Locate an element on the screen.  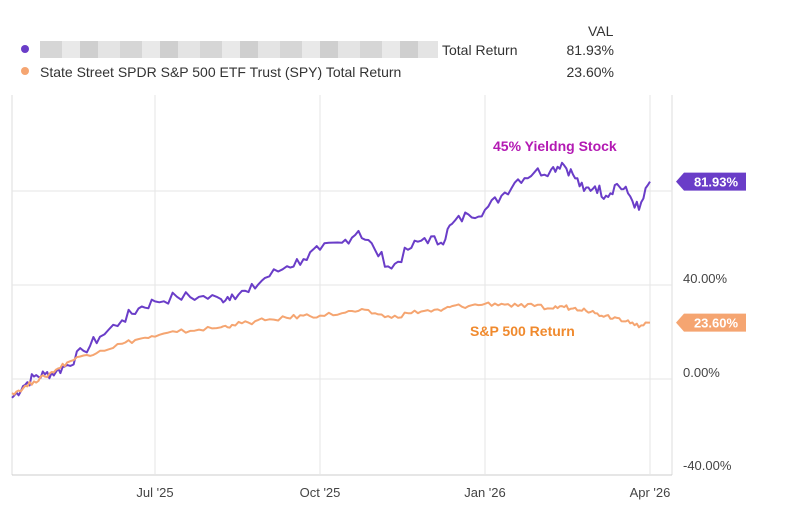
y-tick-label: 40.00% is located at coordinates (705, 278).